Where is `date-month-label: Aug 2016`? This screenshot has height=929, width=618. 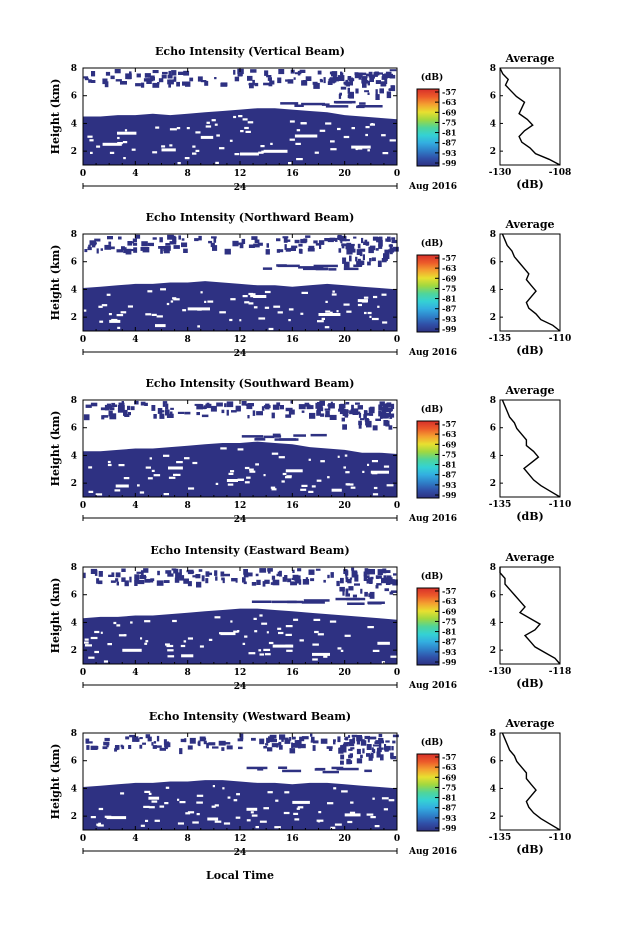 date-month-label: Aug 2016 is located at coordinates (432, 187).